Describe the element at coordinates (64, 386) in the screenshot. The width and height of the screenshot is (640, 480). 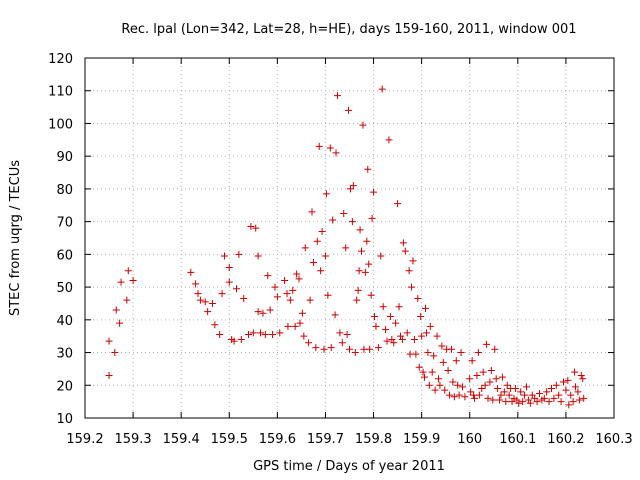
I see `y-tick-label: 20` at that location.